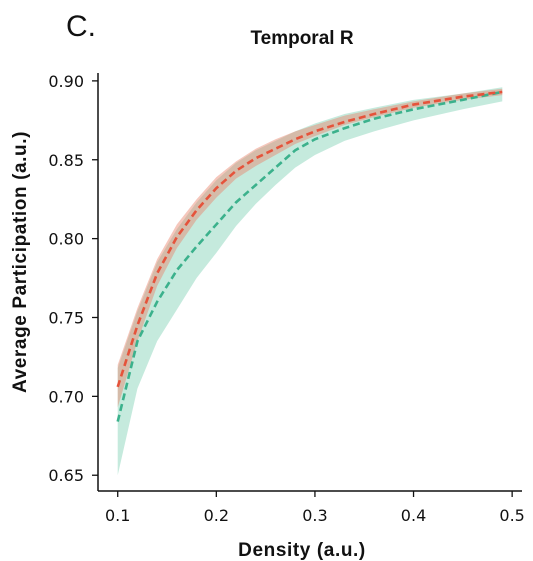  What do you see at coordinates (20, 262) in the screenshot?
I see `y-axis-label: Average Participation (a.u.)` at bounding box center [20, 262].